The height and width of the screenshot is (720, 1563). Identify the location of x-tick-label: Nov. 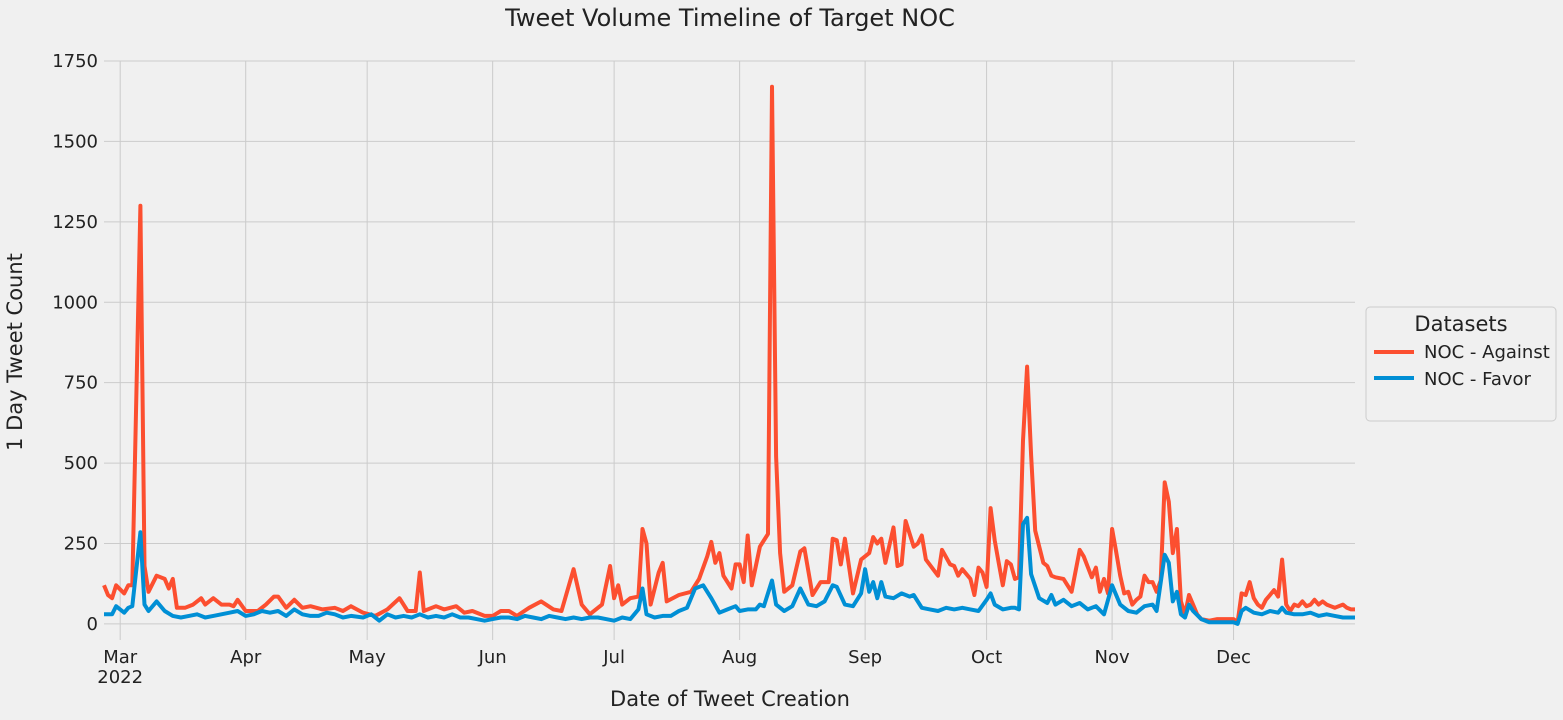
(1112, 657).